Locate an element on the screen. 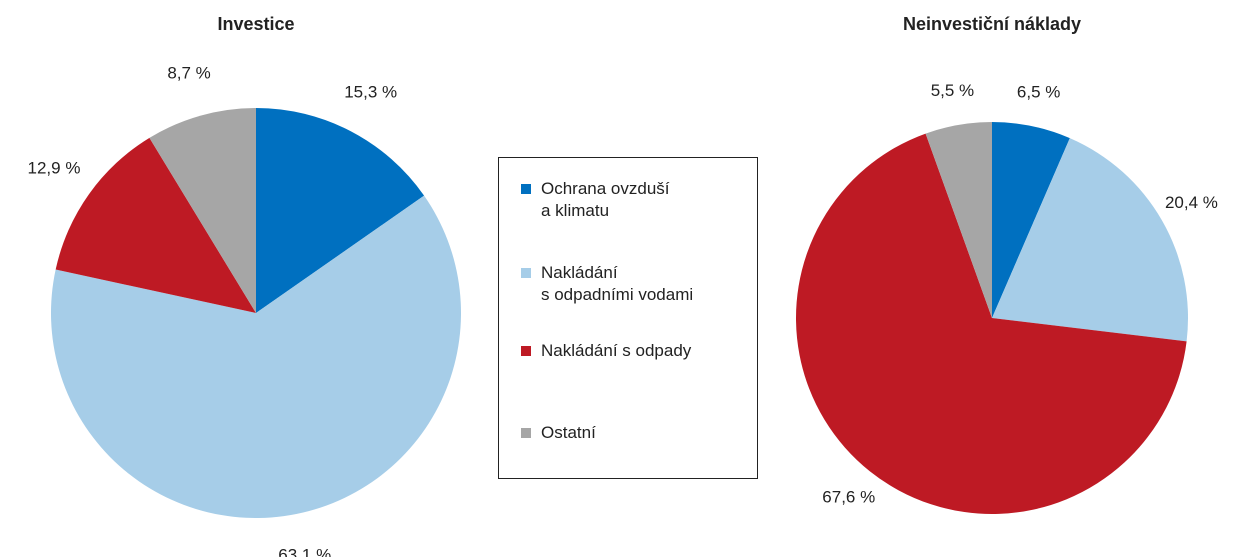 This screenshot has height=557, width=1242. data-label: 20,4 % is located at coordinates (1191, 202).